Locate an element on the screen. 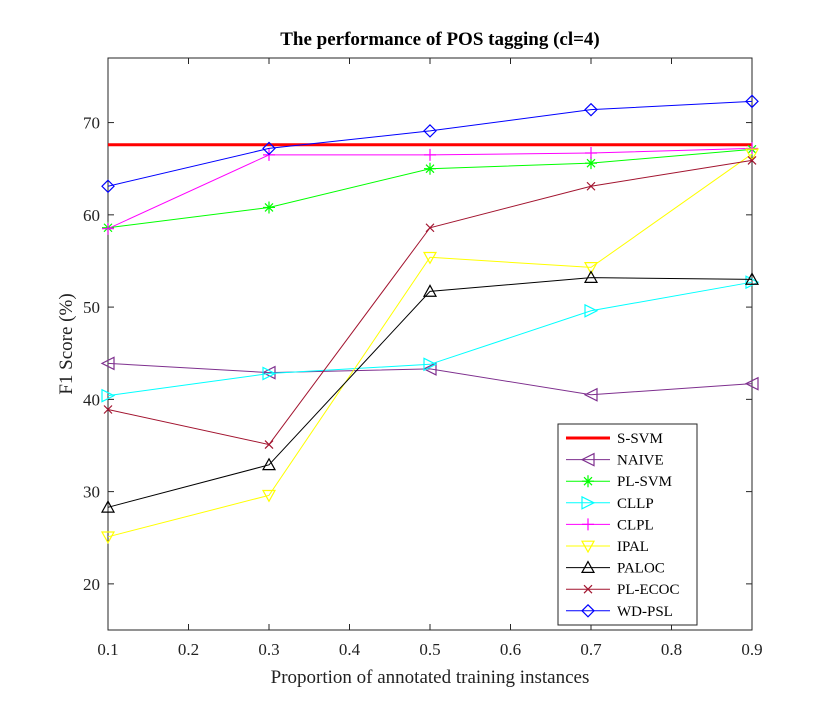  legend-label: CLLP is located at coordinates (635, 504).